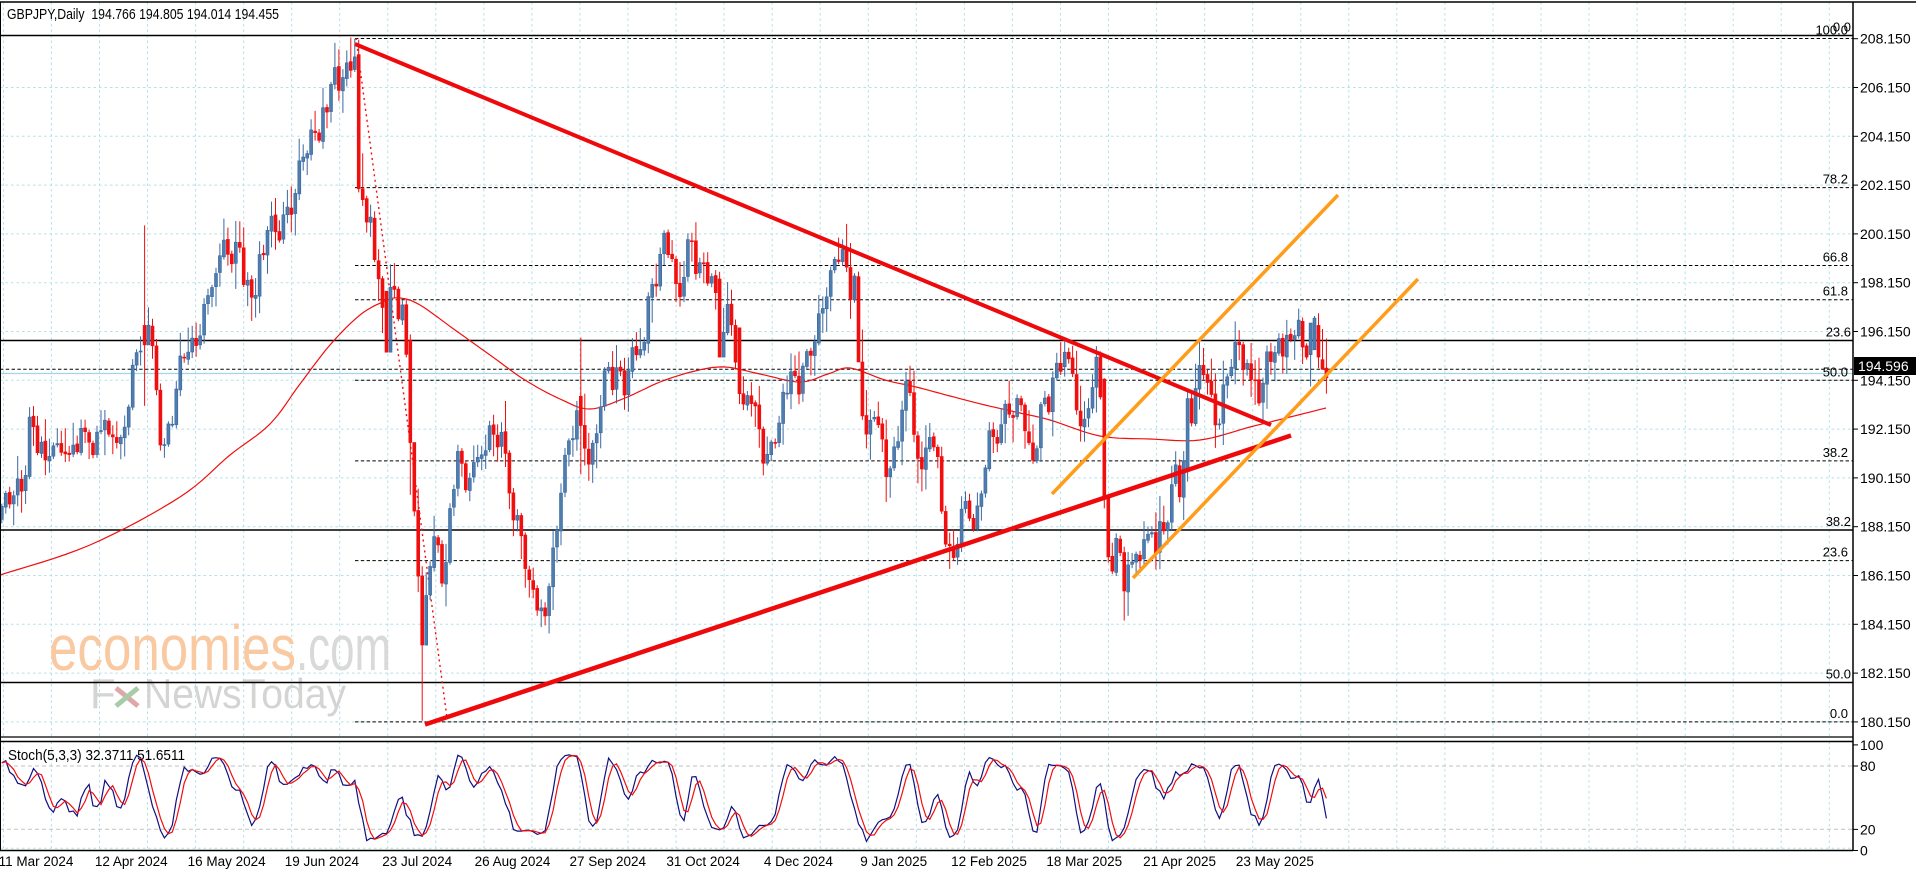 Image resolution: width=1916 pixels, height=874 pixels. I want to click on svg-text: 20, so click(1868, 829).